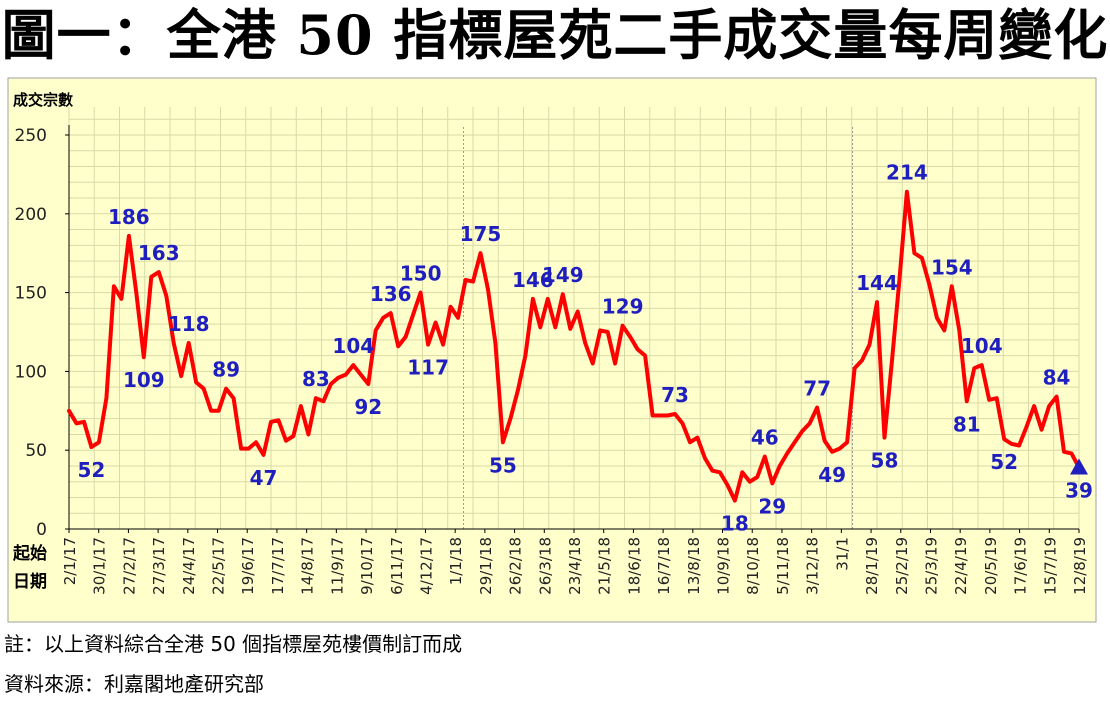  I want to click on x-tick-label: 6/11/17, so click(397, 566).